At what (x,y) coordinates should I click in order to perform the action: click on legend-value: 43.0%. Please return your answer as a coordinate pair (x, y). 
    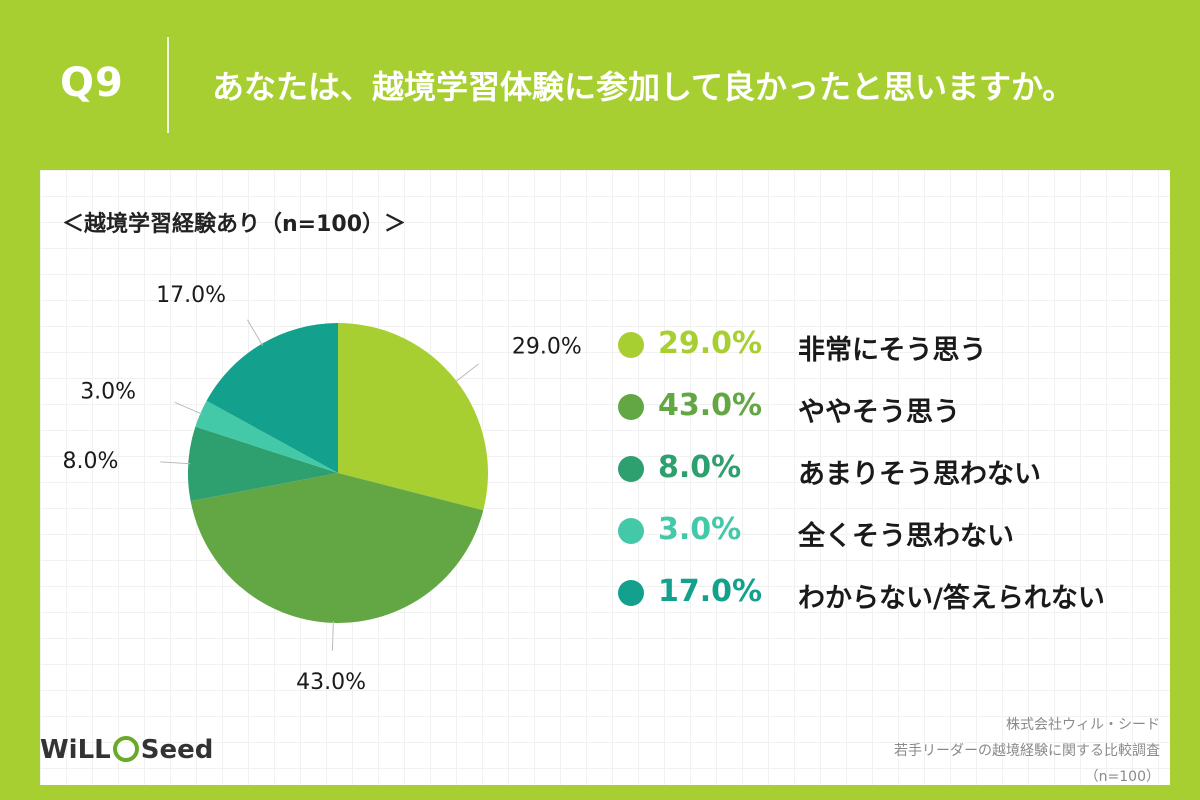
    Looking at the image, I should click on (710, 405).